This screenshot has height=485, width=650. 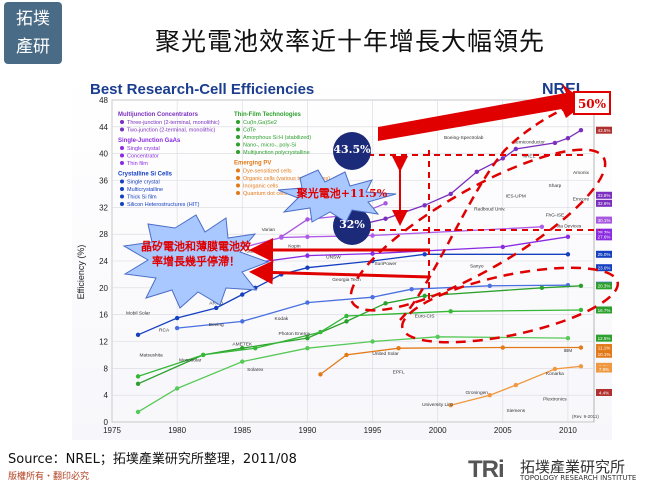 I want to click on right-value-label: 33.8%, so click(x=604, y=195).